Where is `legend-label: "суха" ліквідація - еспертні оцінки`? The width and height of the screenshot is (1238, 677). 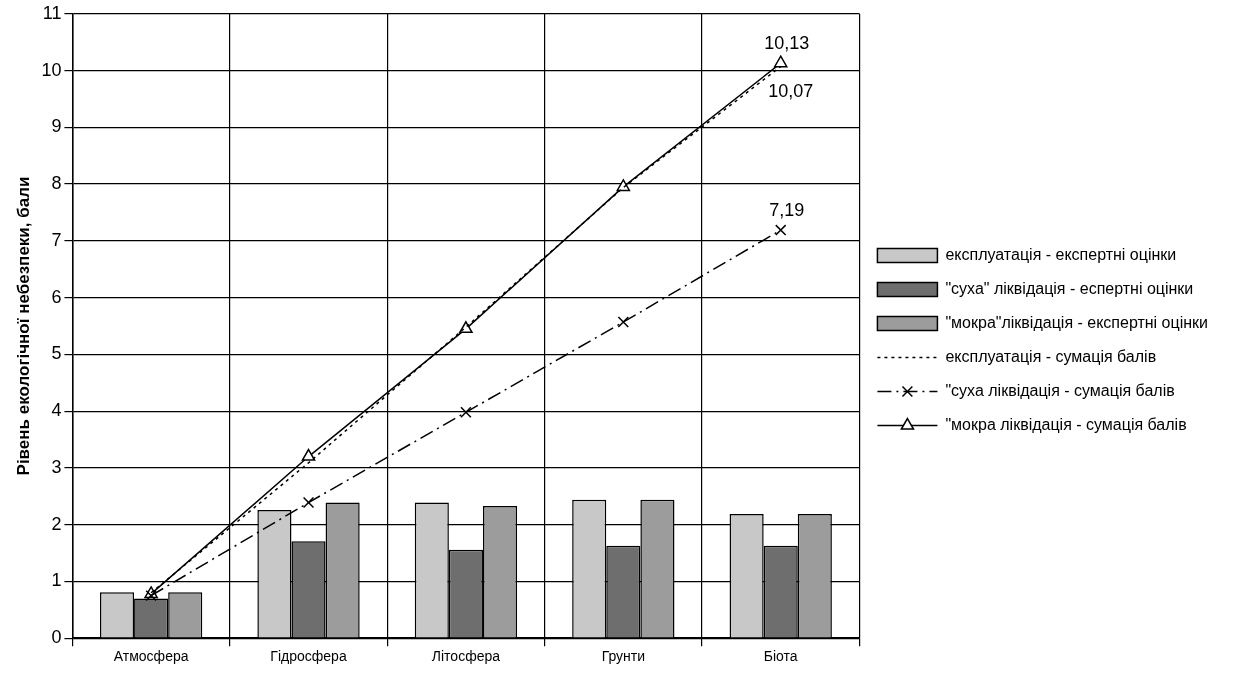
legend-label: "суха" ліквідація - еспертні оцінки is located at coordinates (1069, 288).